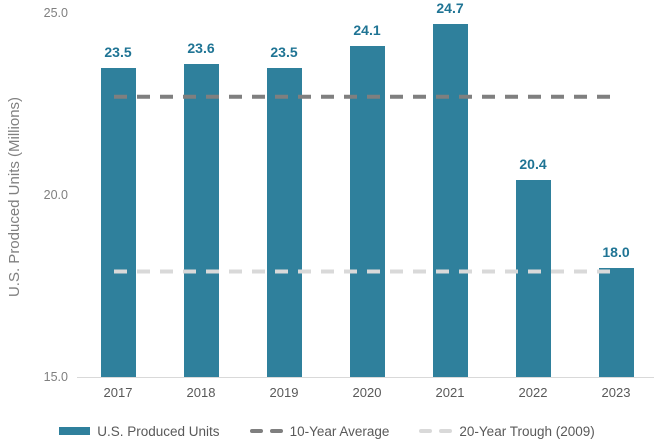 The image size is (654, 442). What do you see at coordinates (367, 392) in the screenshot?
I see `x-axis-label: 2020` at bounding box center [367, 392].